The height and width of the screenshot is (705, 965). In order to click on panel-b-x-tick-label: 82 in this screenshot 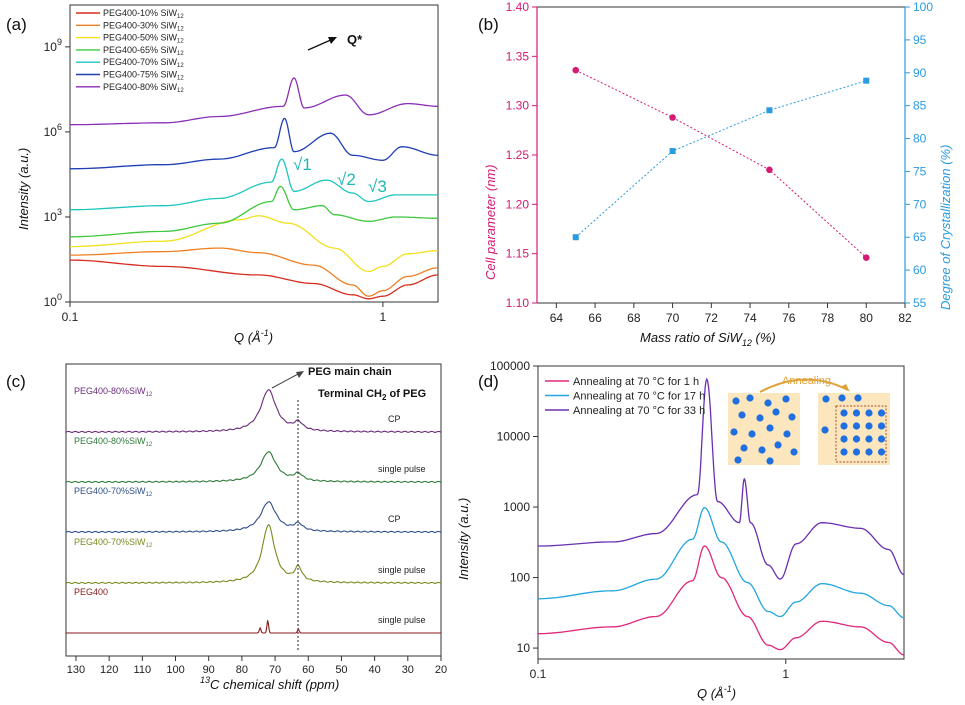, I will do `click(905, 318)`.